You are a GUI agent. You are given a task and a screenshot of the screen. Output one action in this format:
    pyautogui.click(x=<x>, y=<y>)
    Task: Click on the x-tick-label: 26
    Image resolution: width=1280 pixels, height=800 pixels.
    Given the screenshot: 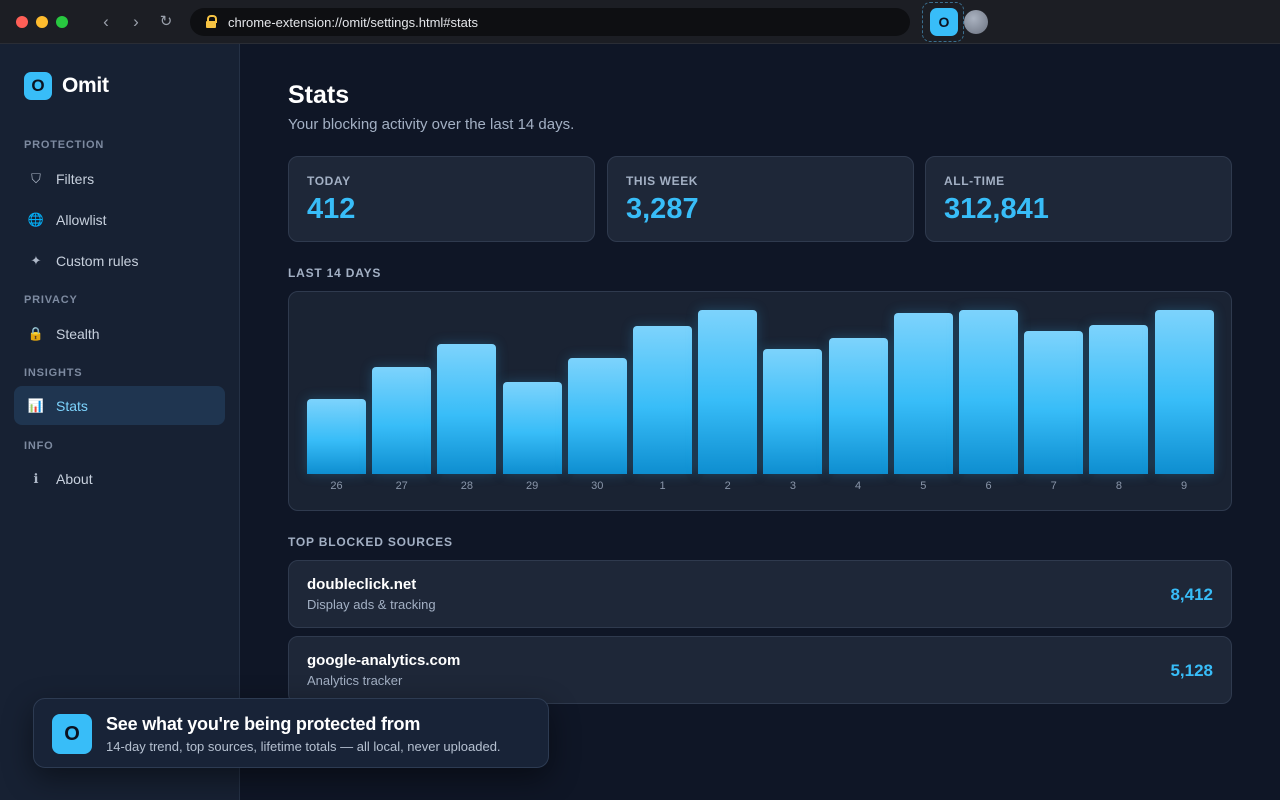 What is the action you would take?
    pyautogui.click(x=336, y=486)
    